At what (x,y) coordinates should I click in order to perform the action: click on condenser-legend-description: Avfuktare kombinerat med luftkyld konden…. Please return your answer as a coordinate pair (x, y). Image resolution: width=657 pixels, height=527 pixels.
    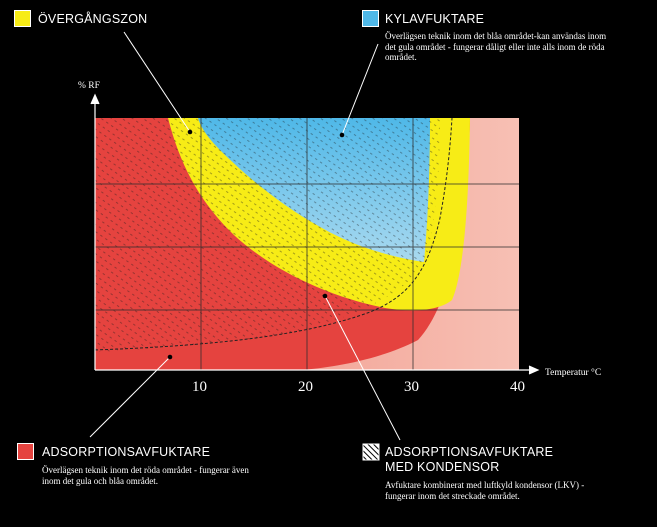
    Looking at the image, I should click on (485, 490).